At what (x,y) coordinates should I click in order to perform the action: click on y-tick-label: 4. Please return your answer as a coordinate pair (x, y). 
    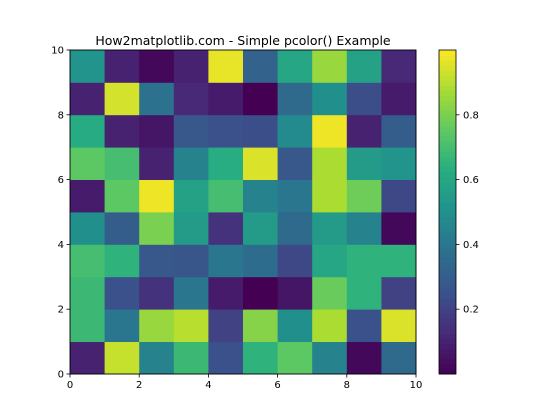
    Looking at the image, I should click on (61, 245).